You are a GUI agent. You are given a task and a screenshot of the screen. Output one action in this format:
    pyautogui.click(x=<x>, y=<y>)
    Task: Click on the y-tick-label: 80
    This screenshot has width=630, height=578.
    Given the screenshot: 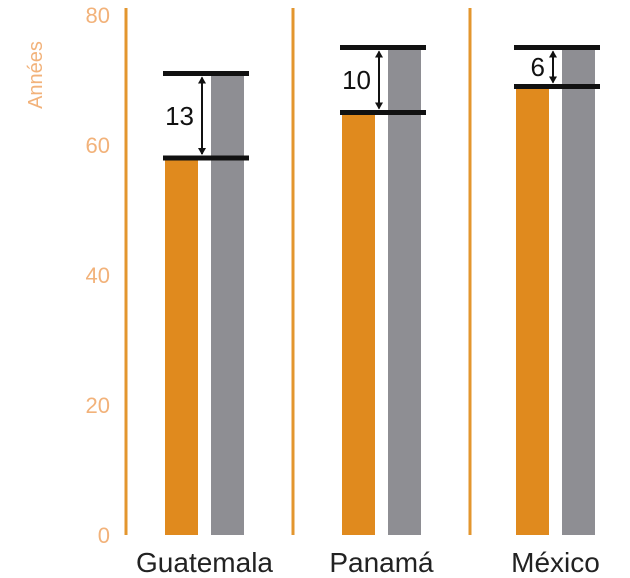 What is the action you would take?
    pyautogui.click(x=98, y=15)
    